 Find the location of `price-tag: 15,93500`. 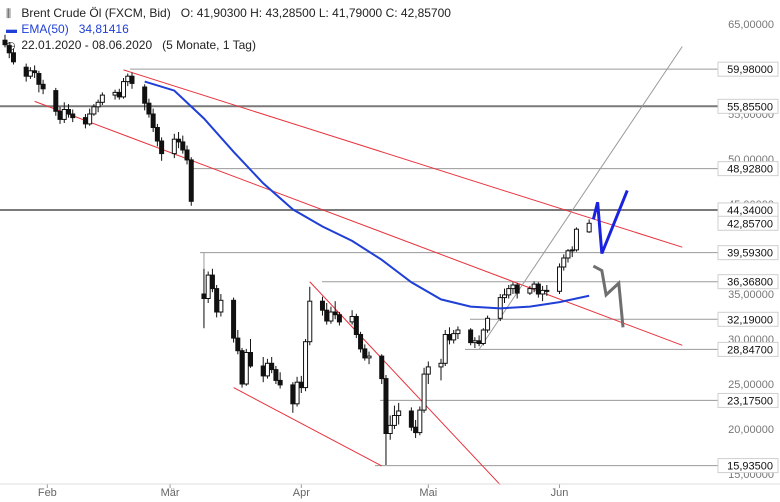

price-tag: 15,93500 is located at coordinates (748, 466).